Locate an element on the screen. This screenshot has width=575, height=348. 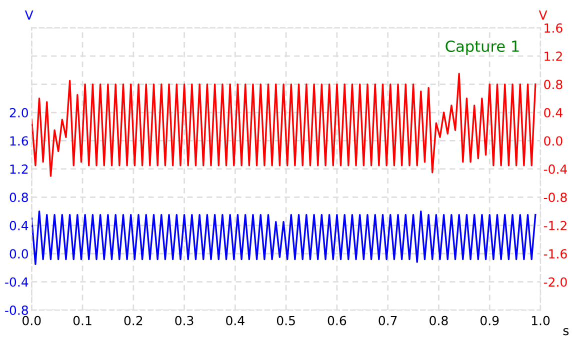
line-series is located at coordinates (284, 238).